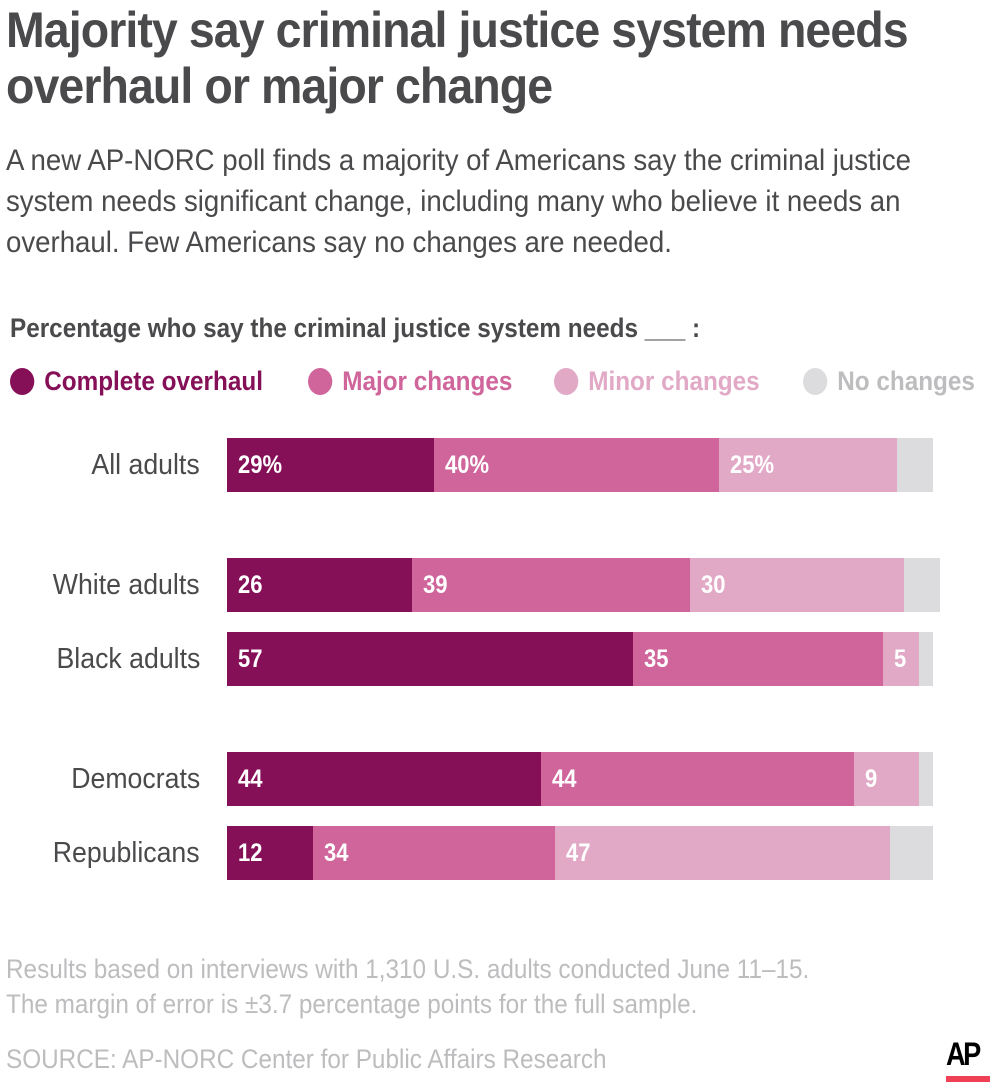 The height and width of the screenshot is (1086, 1000). What do you see at coordinates (260, 465) in the screenshot?
I see `data-label: 29%` at bounding box center [260, 465].